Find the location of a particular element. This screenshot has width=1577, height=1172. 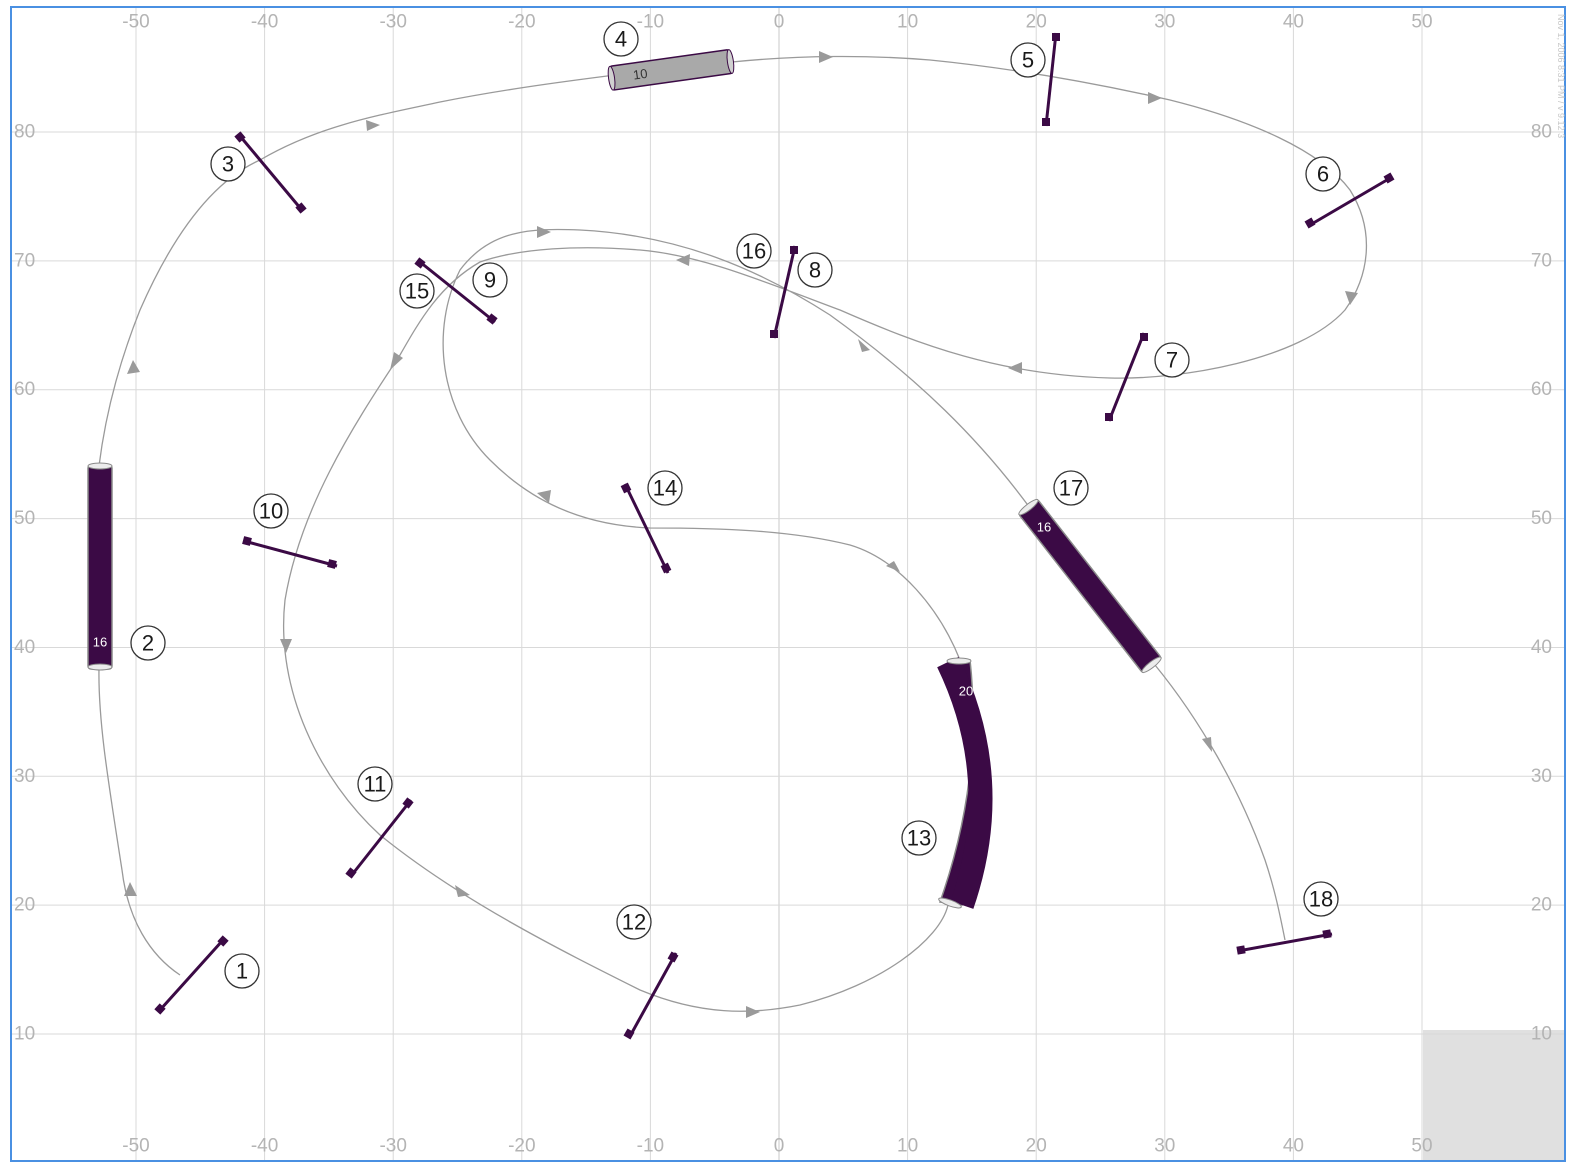

obstacle-number-15: 15 is located at coordinates (417, 291).